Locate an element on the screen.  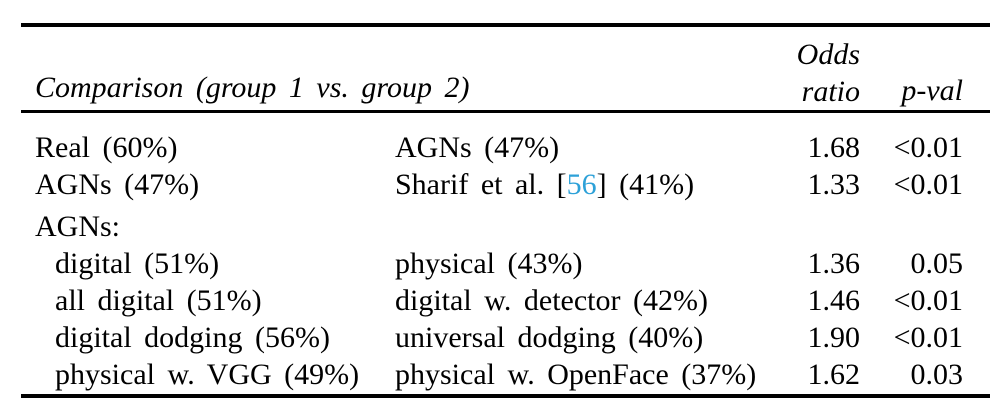
cell-group2: physical w. OpenFace (37%) is located at coordinates (576, 374).